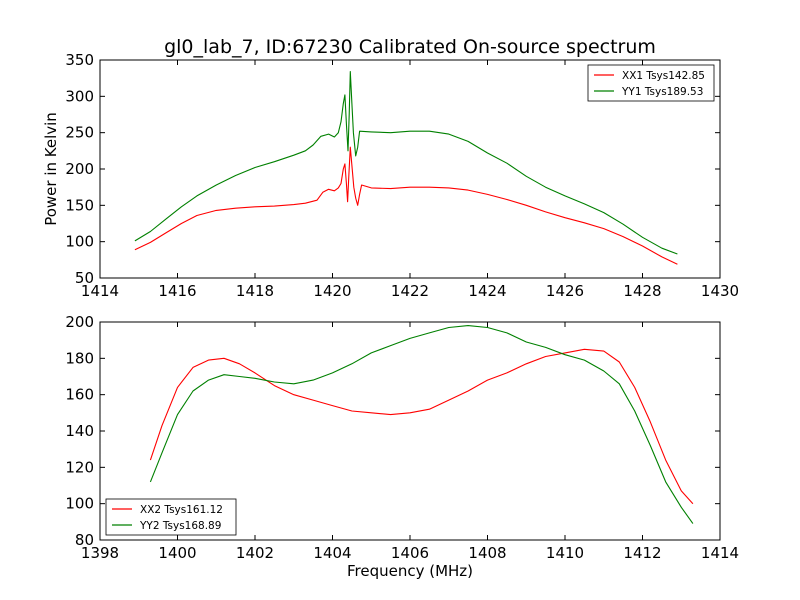 This screenshot has width=800, height=600. I want to click on panel1-legend: XX1 Tsys142.85 YY1 Tsys189.53, so click(651, 83).